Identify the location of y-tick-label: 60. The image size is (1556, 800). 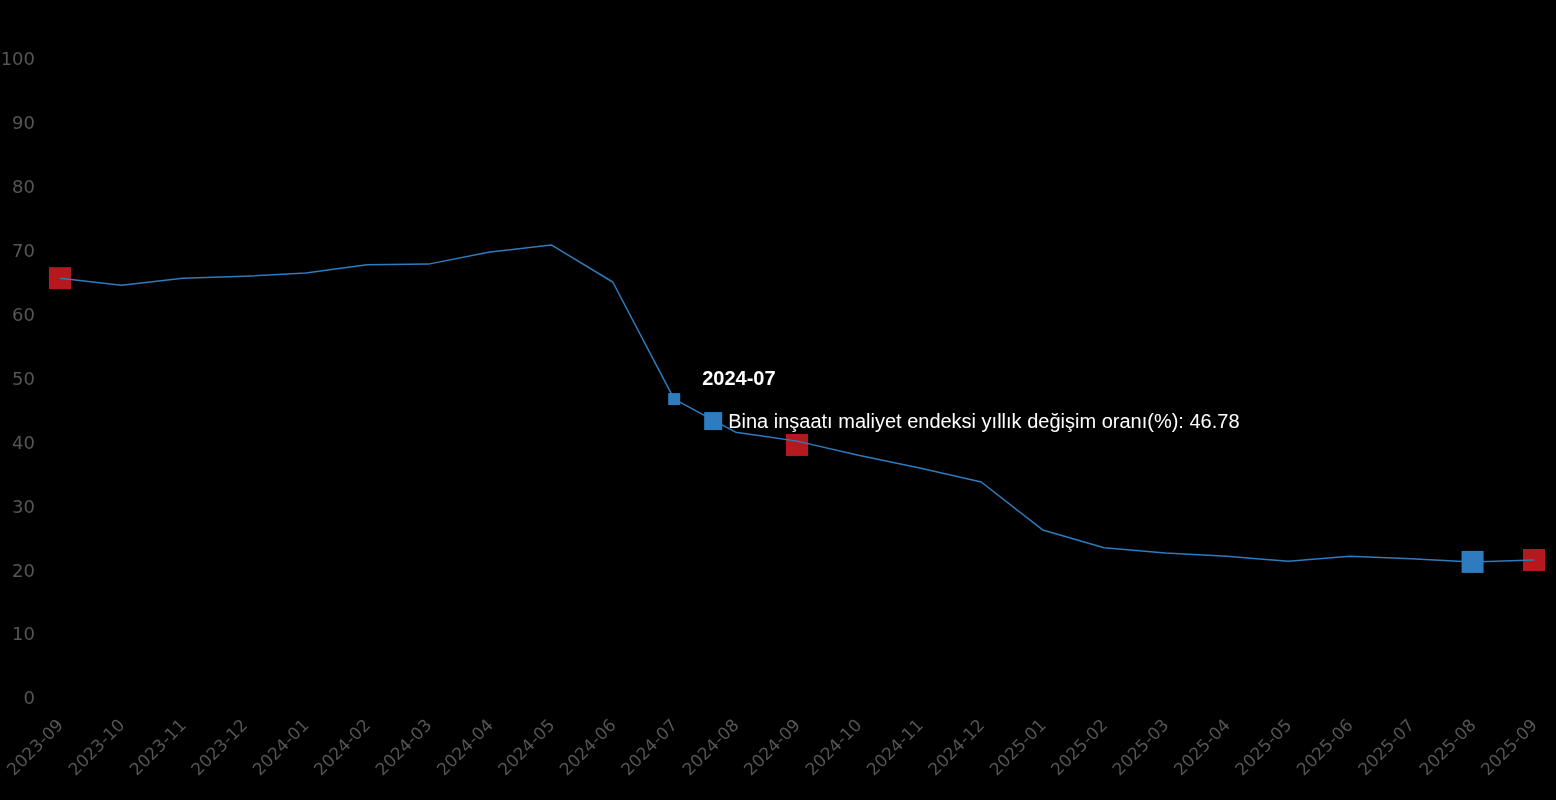
(23, 314).